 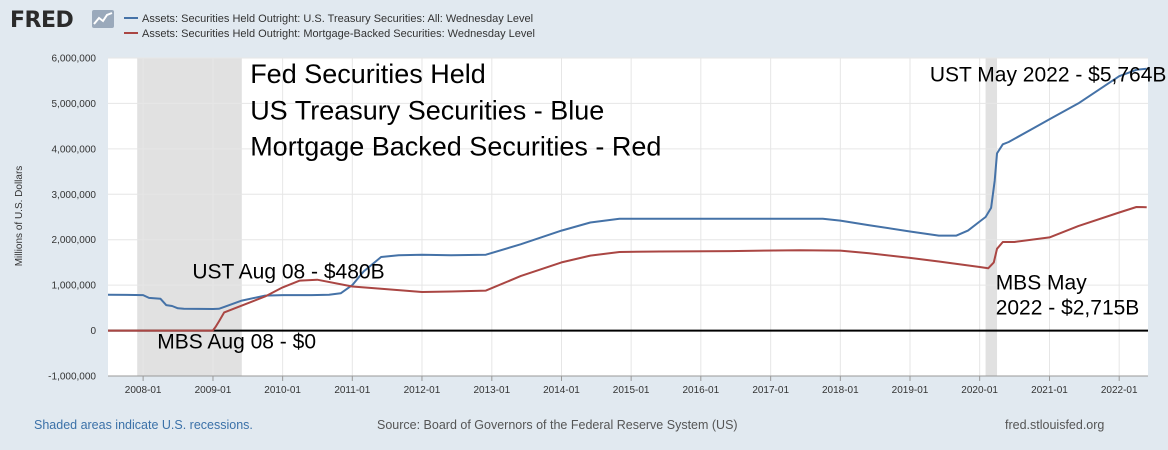 What do you see at coordinates (1068, 308) in the screenshot?
I see `annotation-text-7: 2022 - $2,715B` at bounding box center [1068, 308].